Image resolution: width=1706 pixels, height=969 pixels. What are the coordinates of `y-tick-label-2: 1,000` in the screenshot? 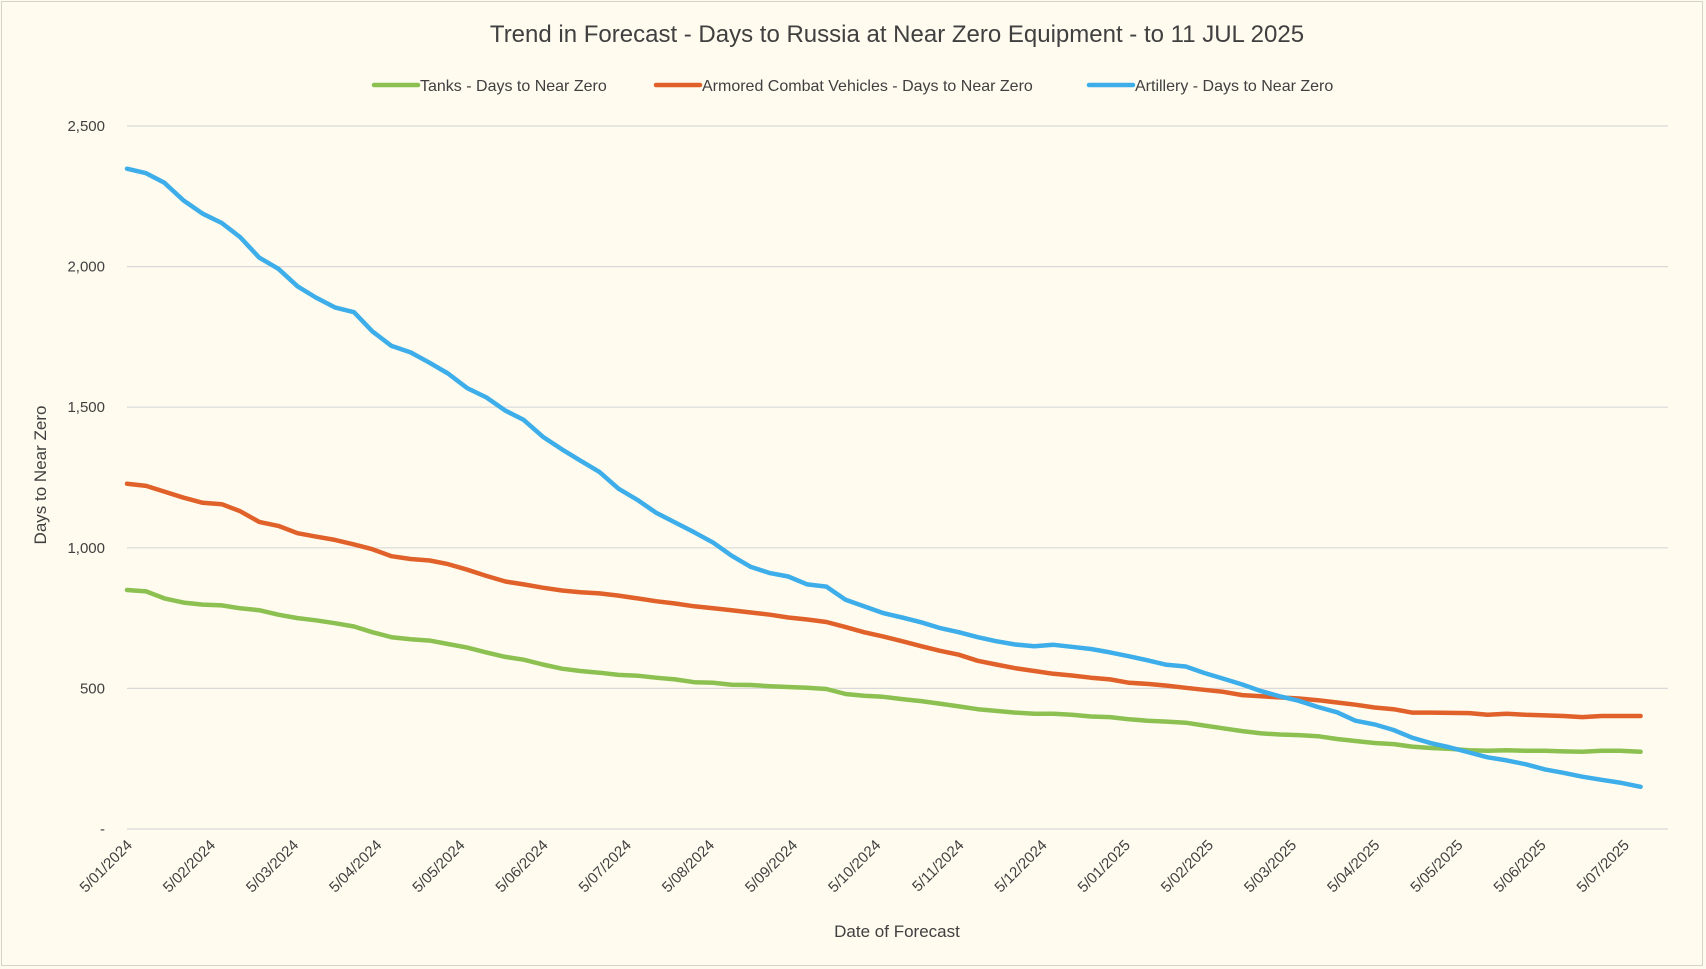 It's located at (86, 548).